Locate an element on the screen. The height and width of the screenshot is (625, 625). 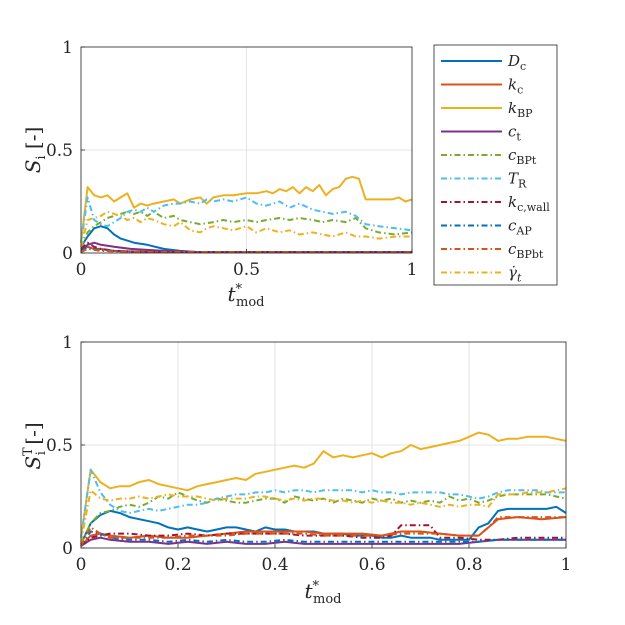
bottom-ylabel: STi [-] is located at coordinates (35, 445).